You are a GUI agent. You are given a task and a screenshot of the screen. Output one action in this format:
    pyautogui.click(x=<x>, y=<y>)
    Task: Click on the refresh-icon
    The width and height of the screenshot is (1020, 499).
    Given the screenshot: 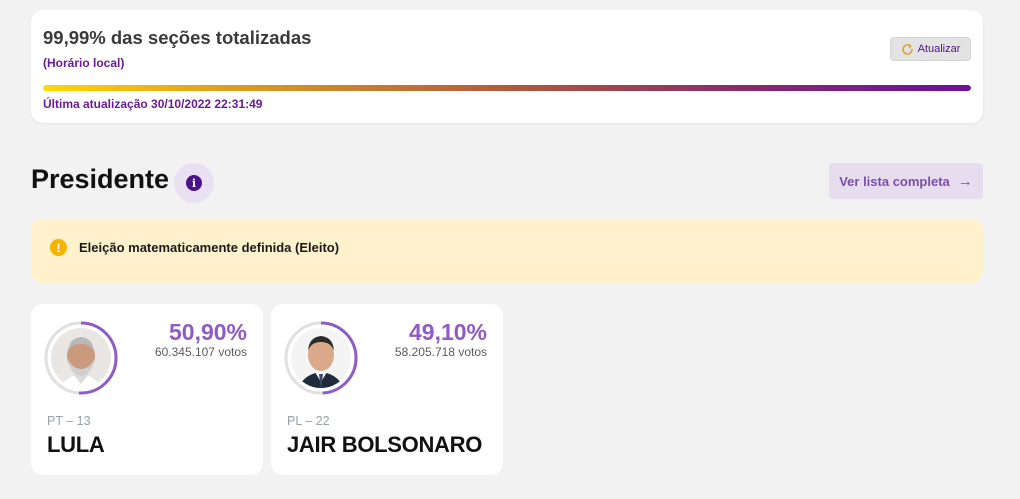 What is the action you would take?
    pyautogui.click(x=907, y=49)
    